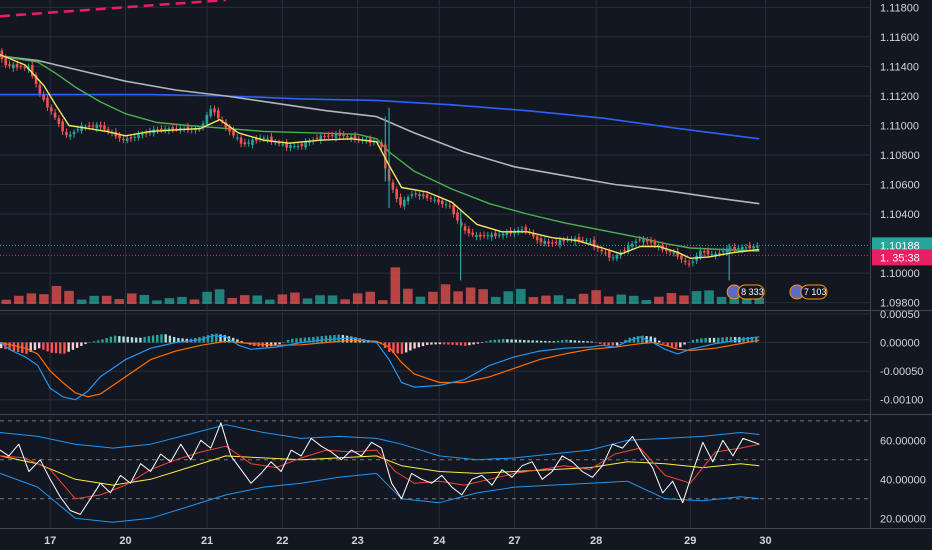 The width and height of the screenshot is (932, 550). Describe the element at coordinates (380, 116) in the screenshot. I see `sma-blue-line` at that location.